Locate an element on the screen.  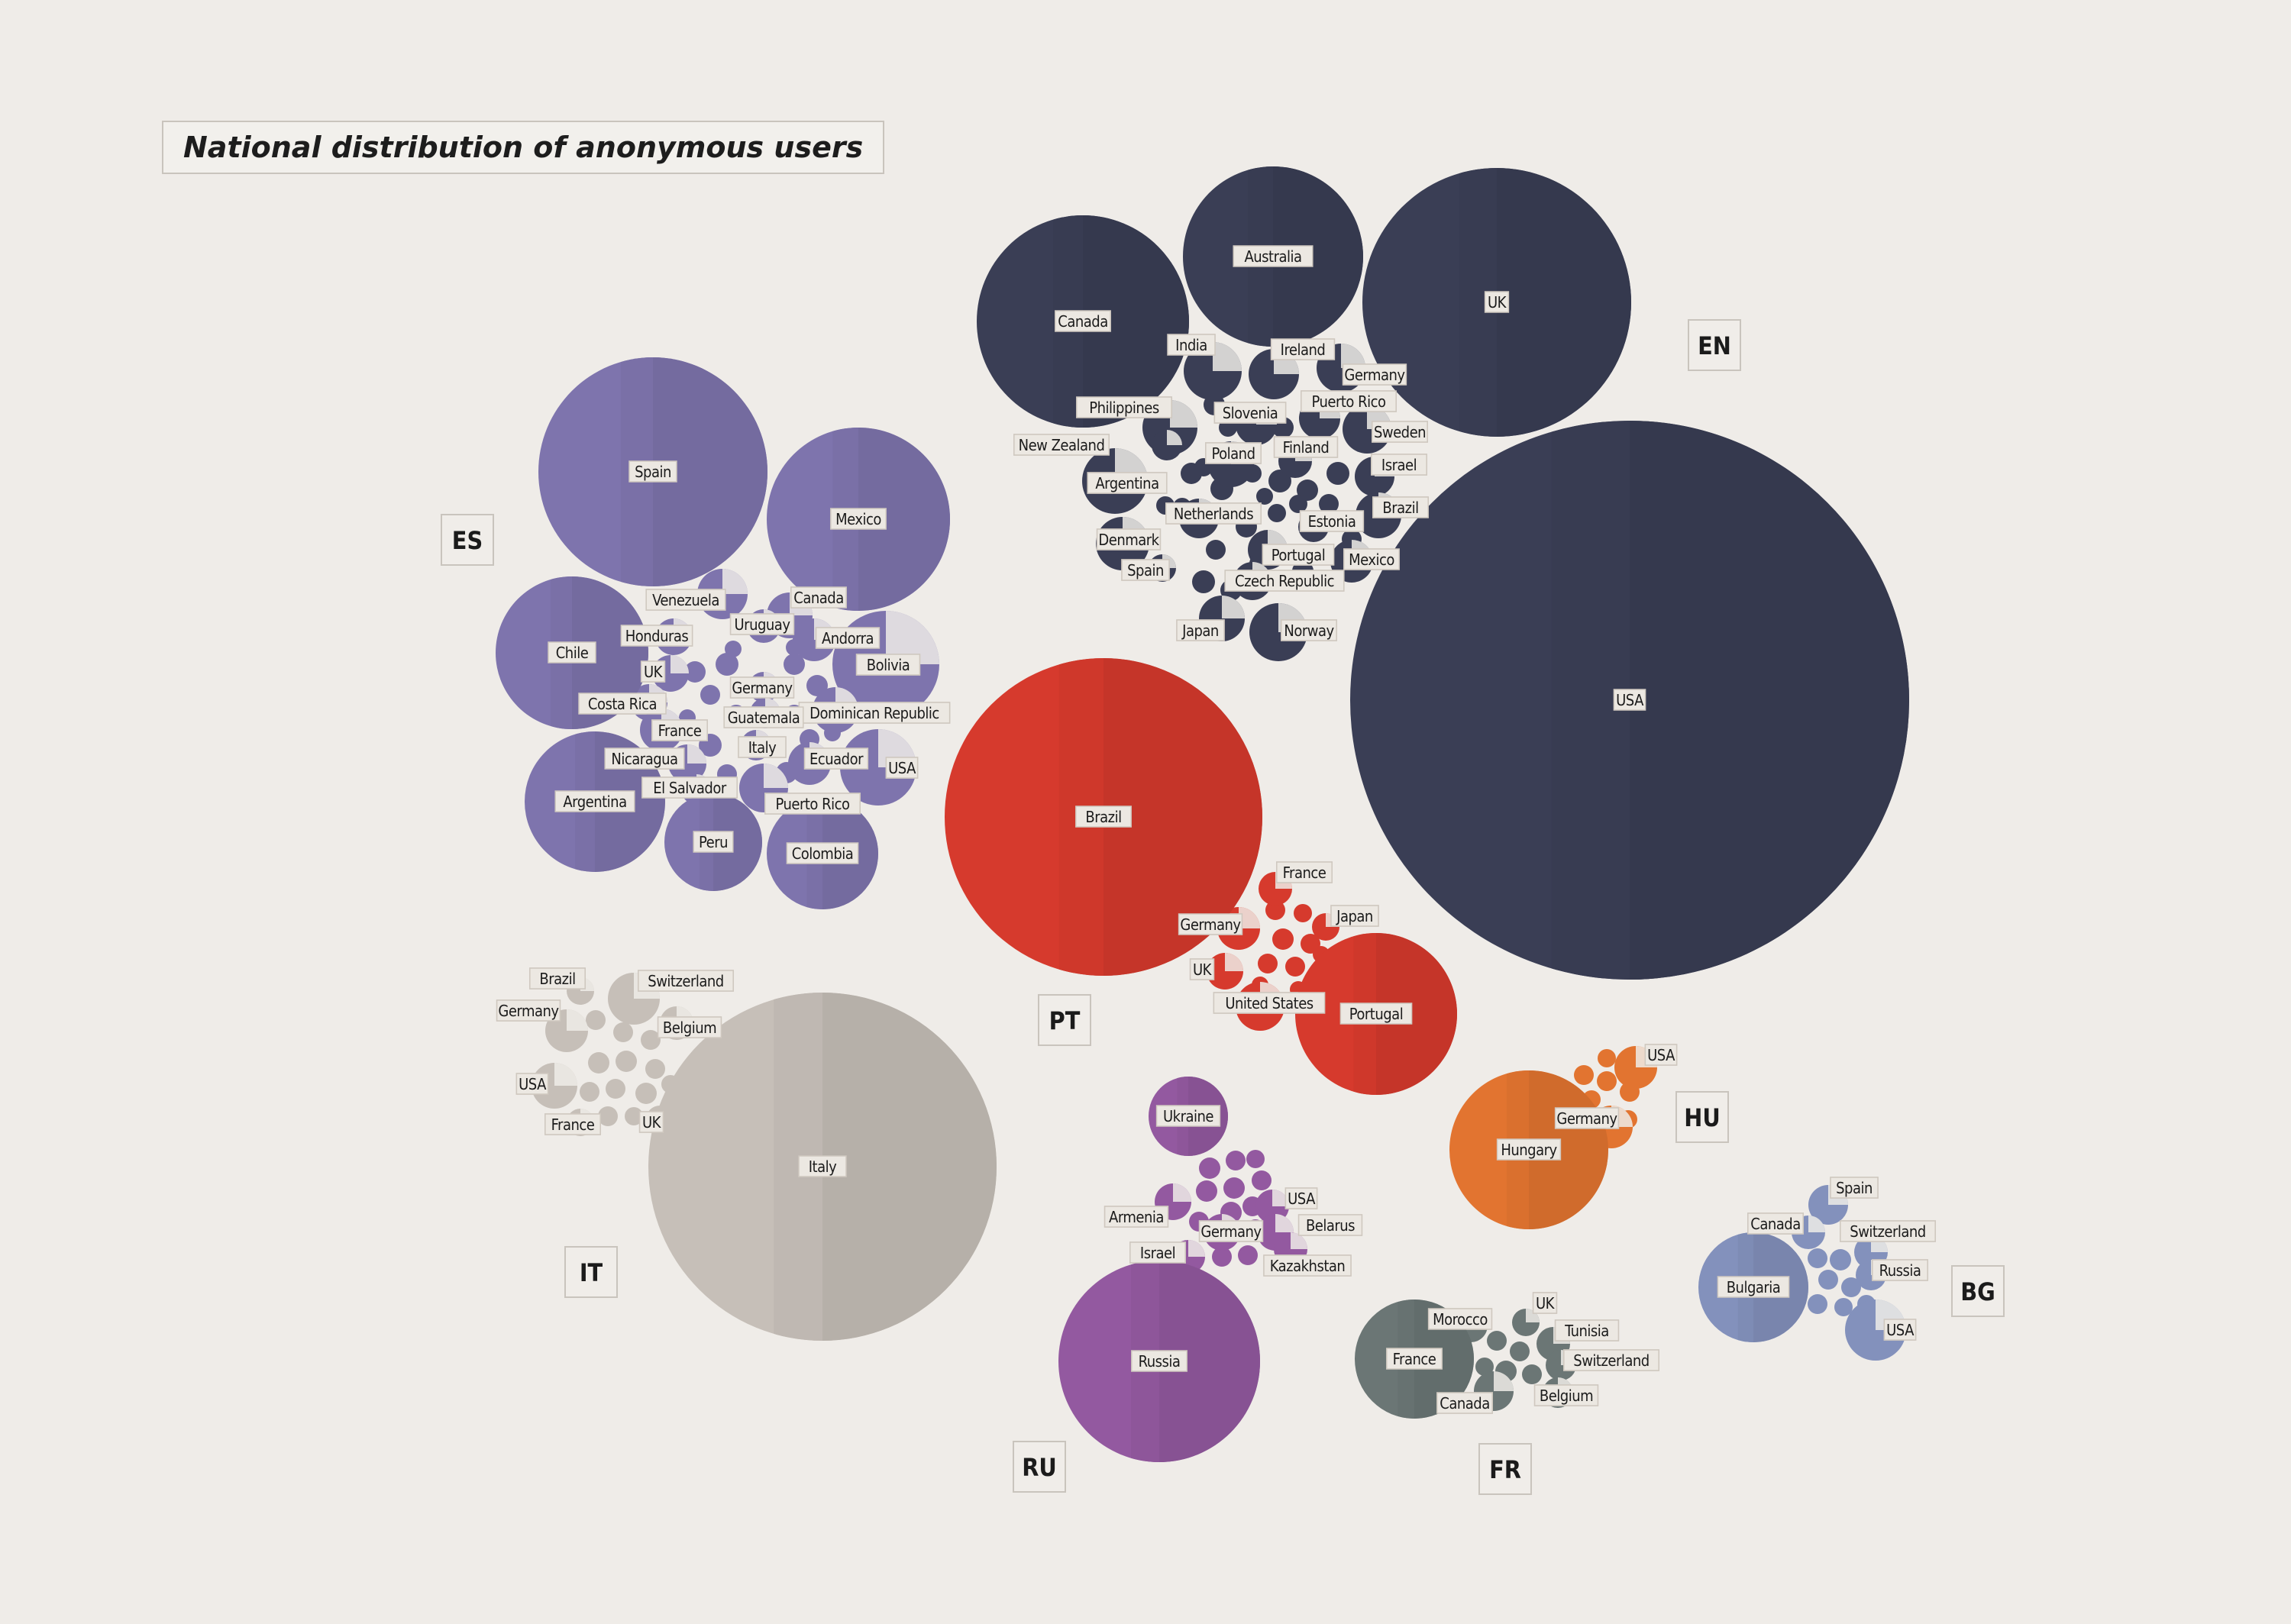
label-portugal: Portugal is located at coordinates (1298, 555).